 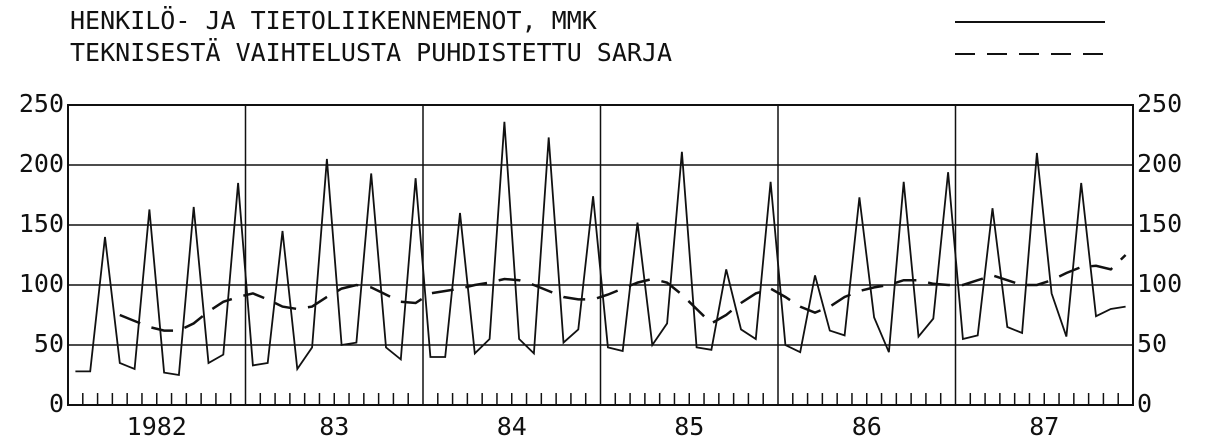 What do you see at coordinates (1144, 403) in the screenshot?
I see `y-tick-label-right: 0` at bounding box center [1144, 403].